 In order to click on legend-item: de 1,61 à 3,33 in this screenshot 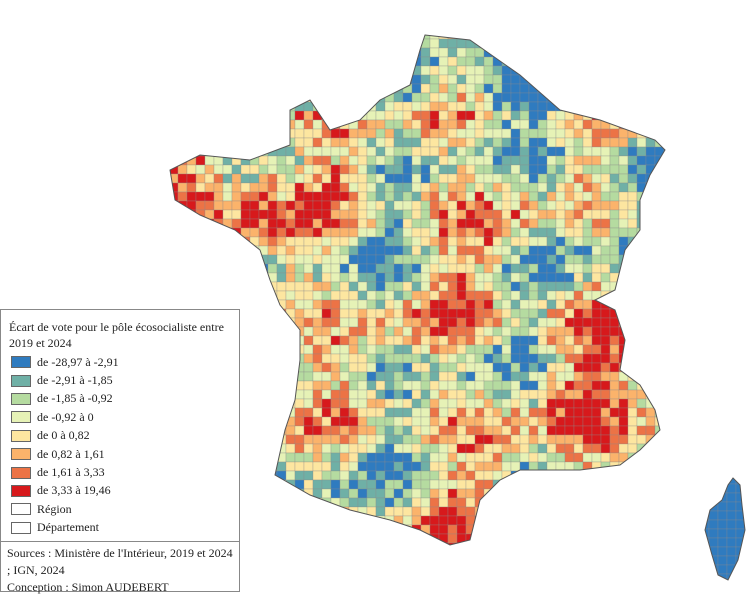, I will do `click(120, 472)`.